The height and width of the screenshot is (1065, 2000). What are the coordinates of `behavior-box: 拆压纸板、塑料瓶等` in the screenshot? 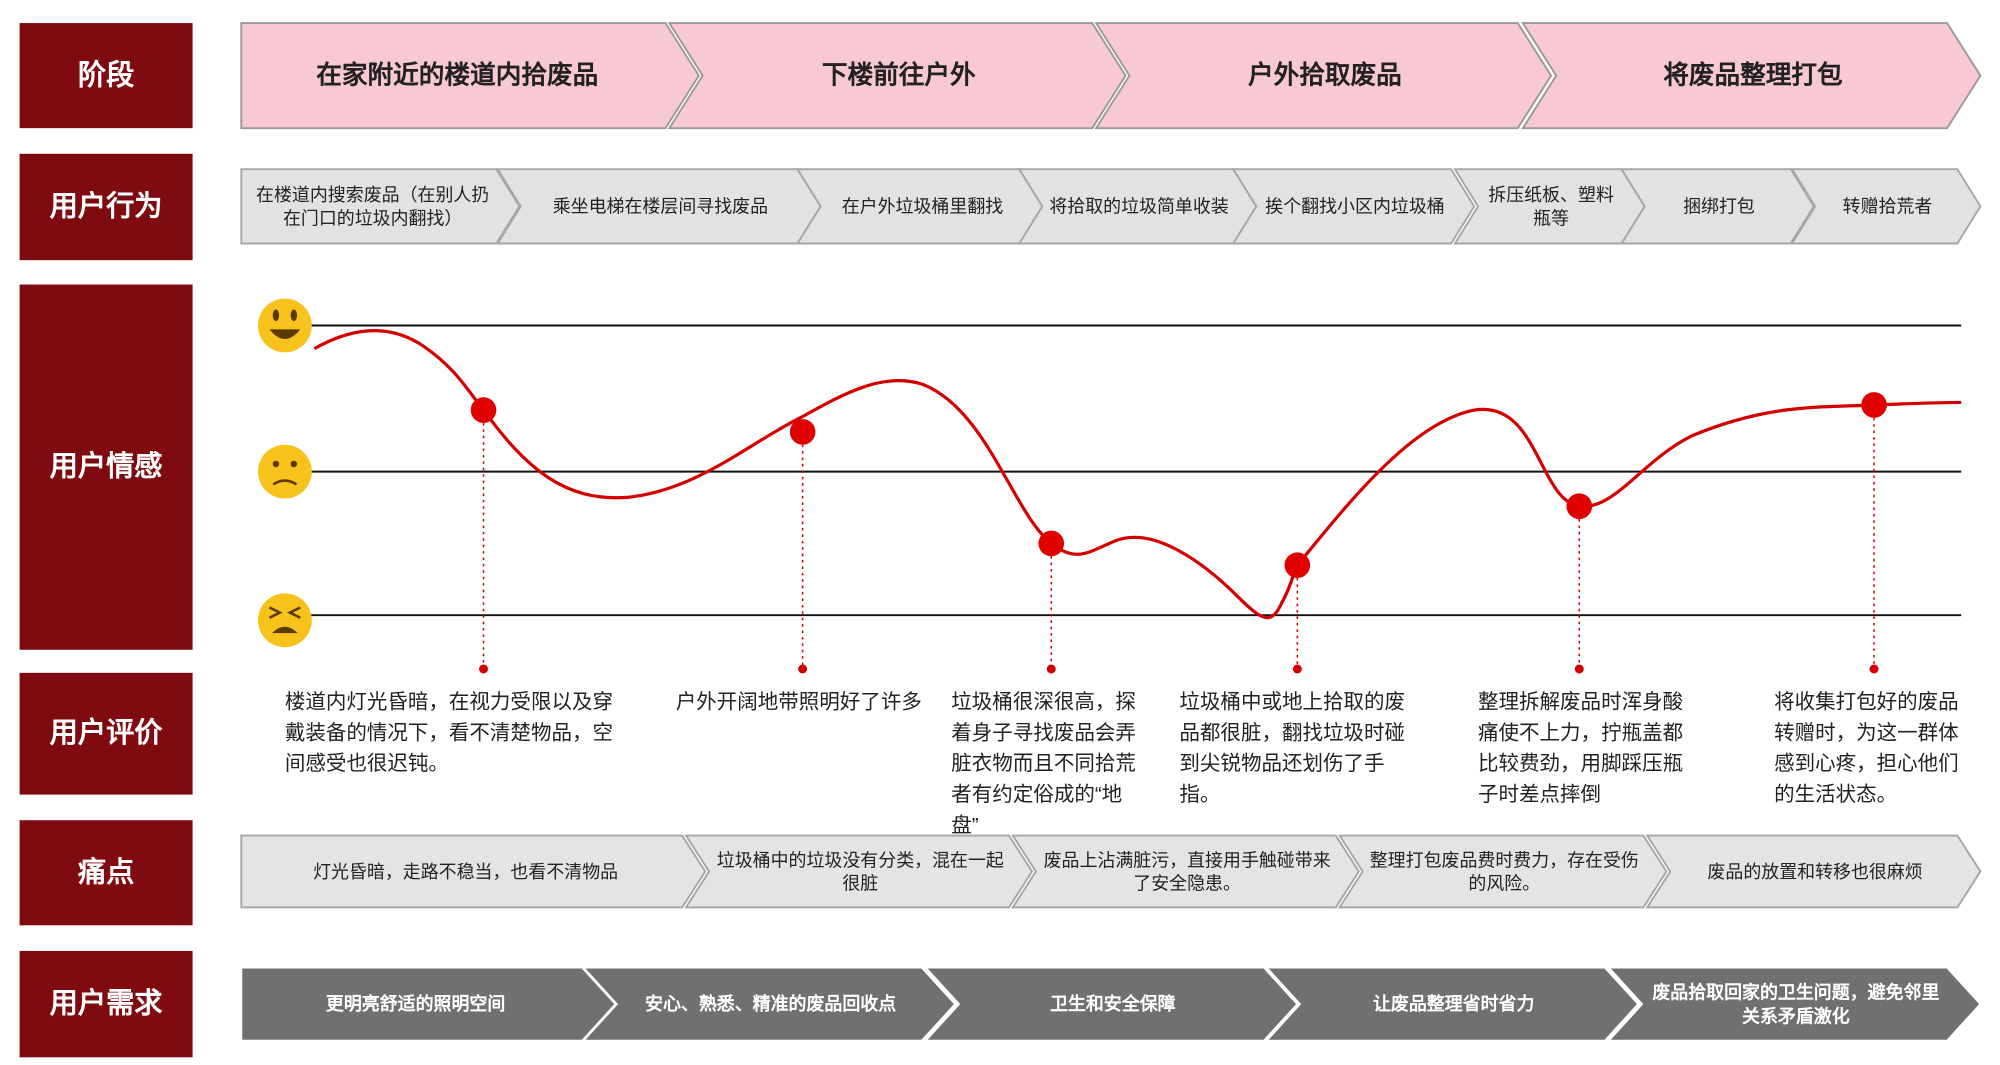 It's located at (1551, 206).